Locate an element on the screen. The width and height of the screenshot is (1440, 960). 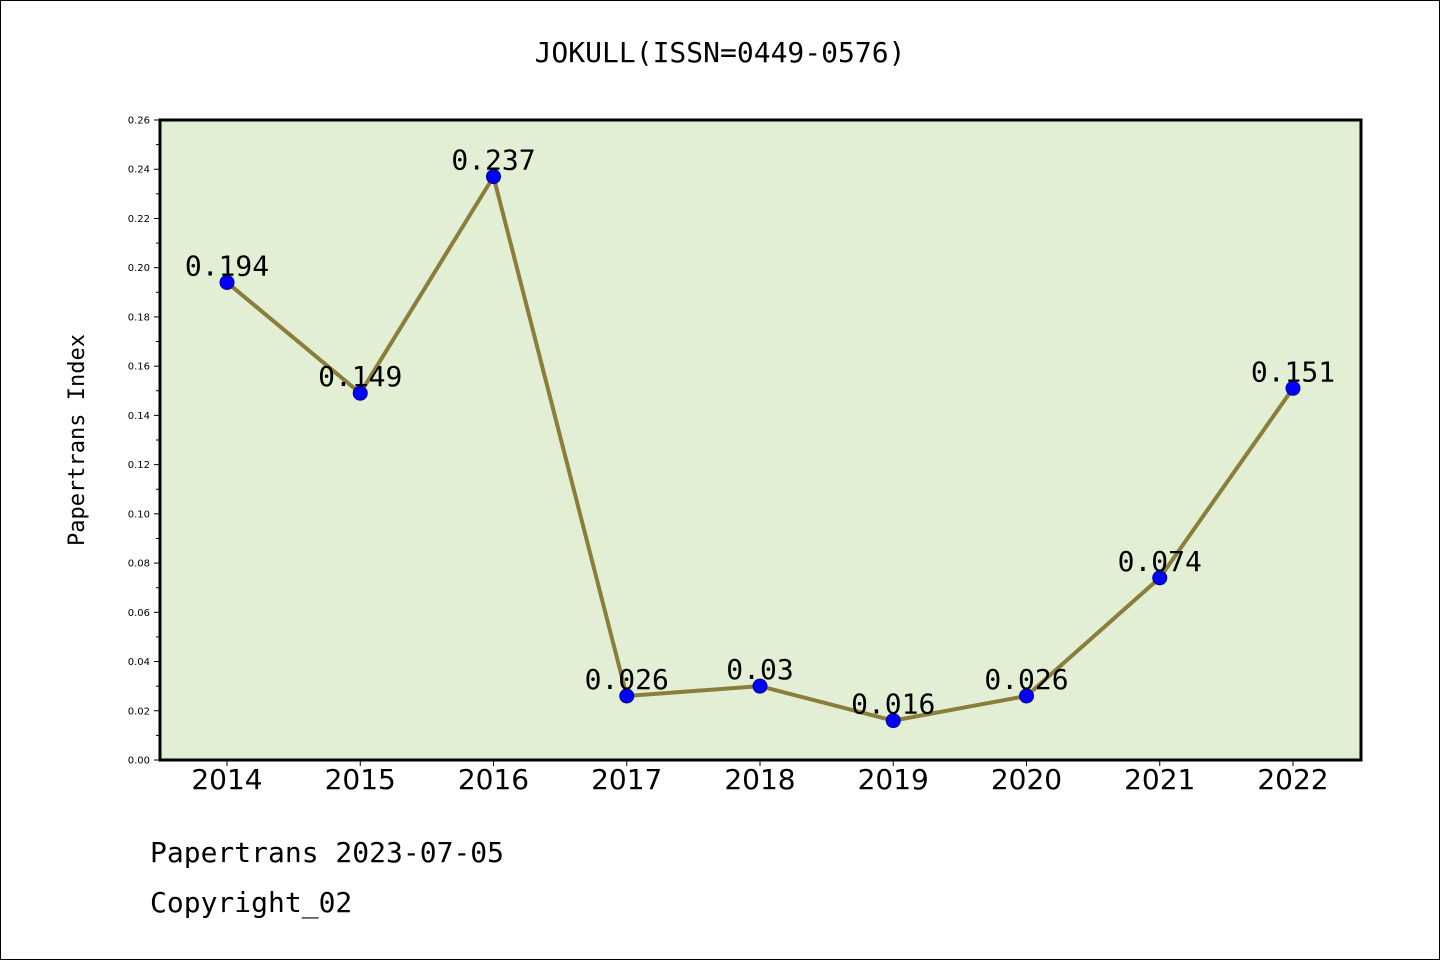
x-tick-label: 2022 is located at coordinates (1292, 779).